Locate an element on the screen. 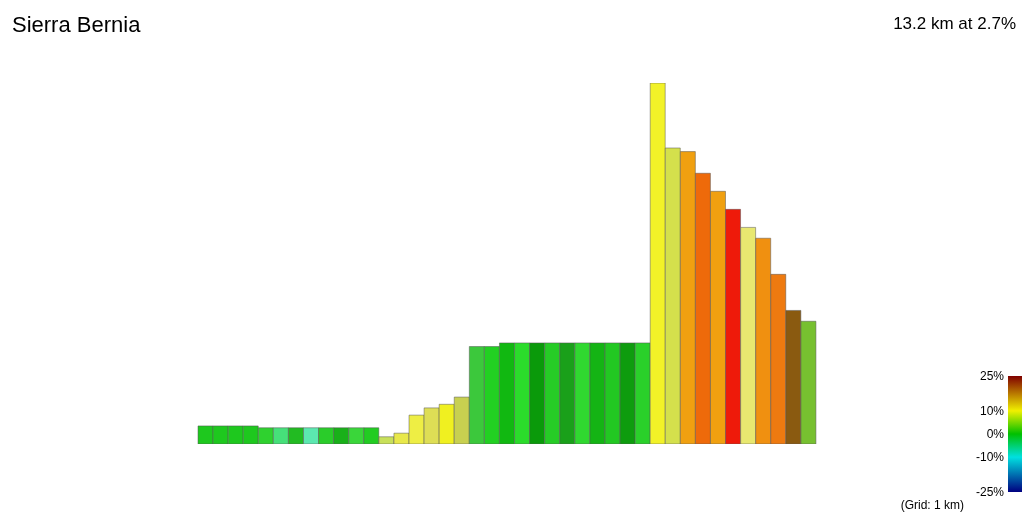  color-bar-label: 0% is located at coordinates (995, 434).